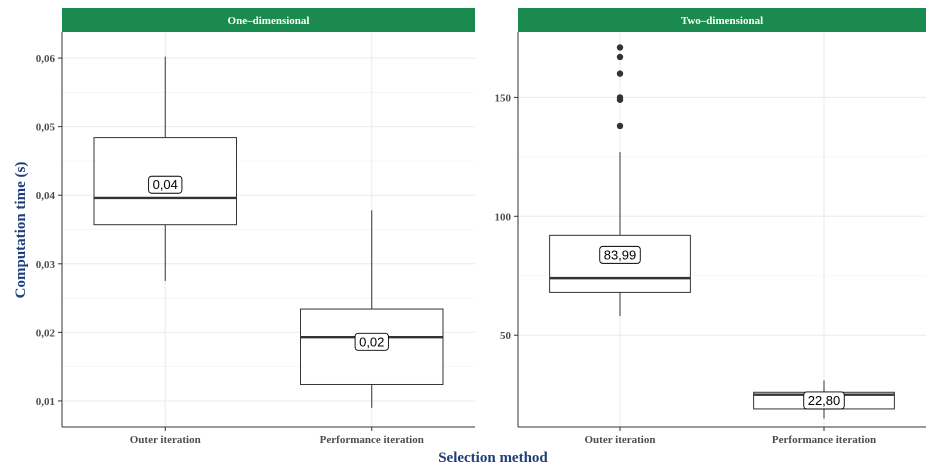 This screenshot has height=467, width=928. Describe the element at coordinates (45, 402) in the screenshot. I see `y-tick-label: 0,01` at that location.